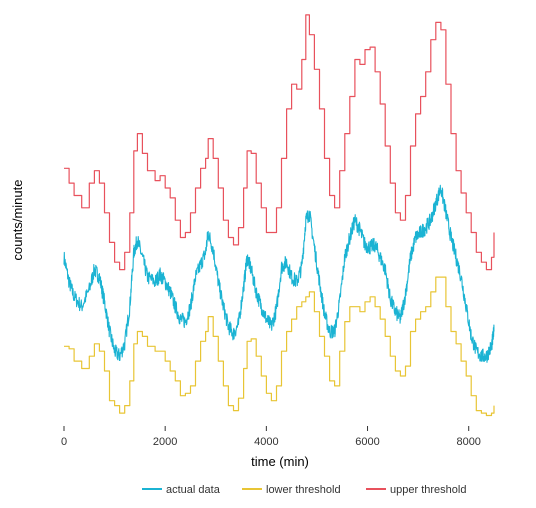  What do you see at coordinates (280, 461) in the screenshot?
I see `x-axis-title: time (min)` at bounding box center [280, 461].